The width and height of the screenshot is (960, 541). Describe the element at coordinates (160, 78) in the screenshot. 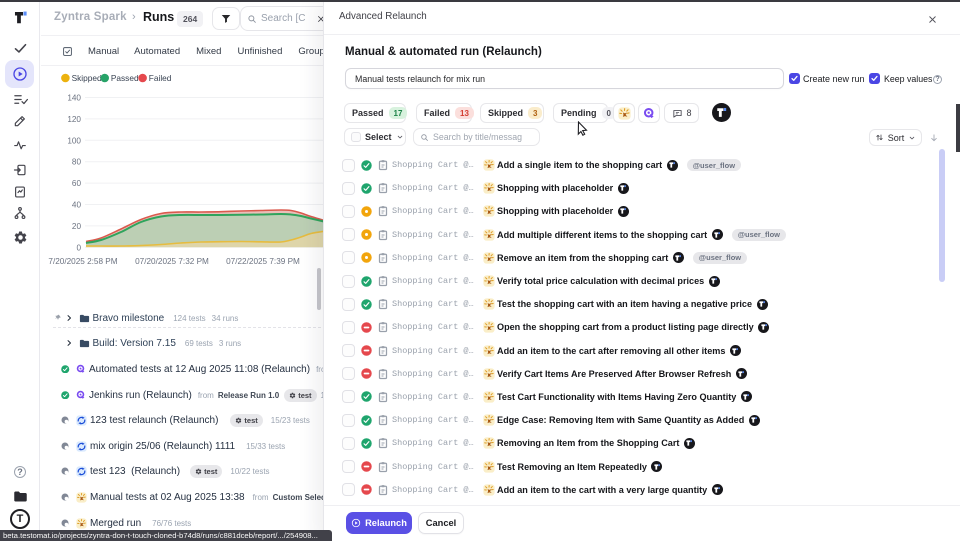

I see `svg-text: Failed` at that location.